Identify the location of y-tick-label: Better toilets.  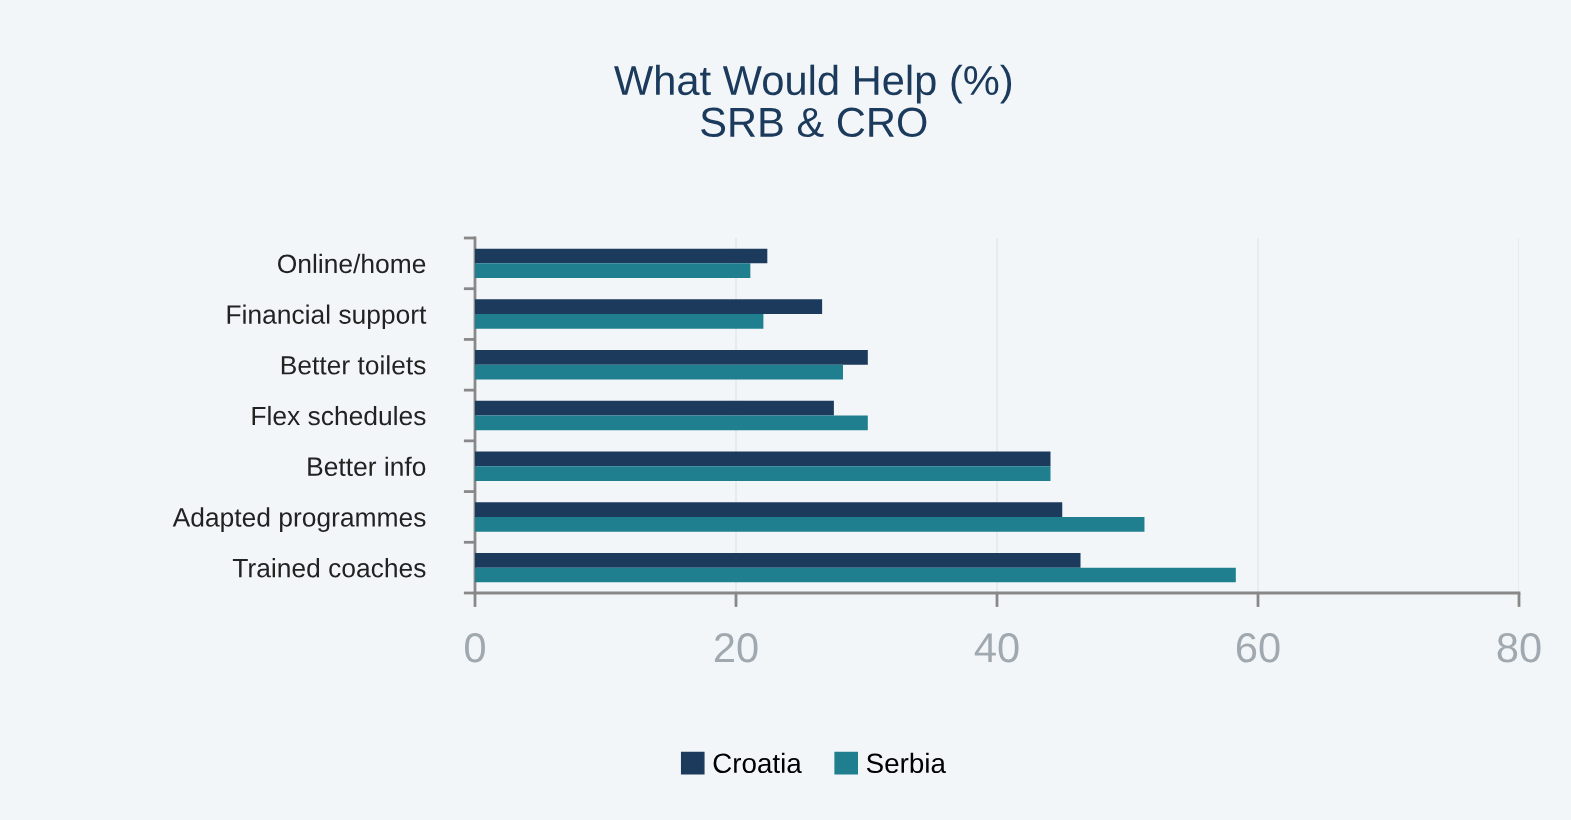
(353, 365).